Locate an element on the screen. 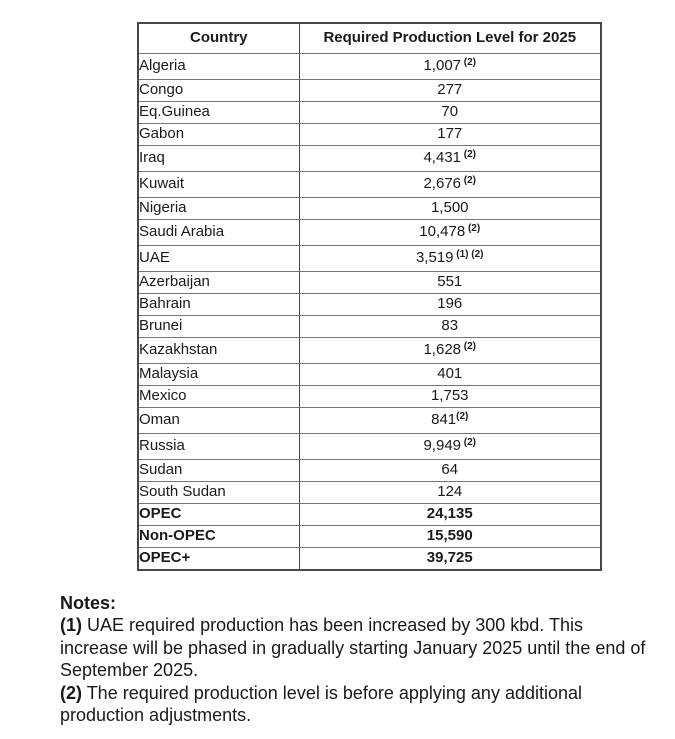  value-cell: 1,628 (2) is located at coordinates (450, 350).